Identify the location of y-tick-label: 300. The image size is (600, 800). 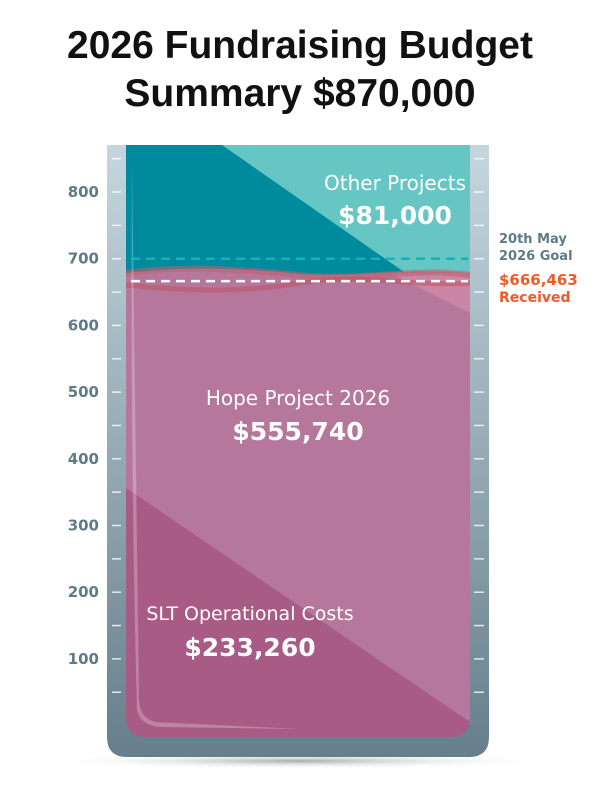
(83, 526).